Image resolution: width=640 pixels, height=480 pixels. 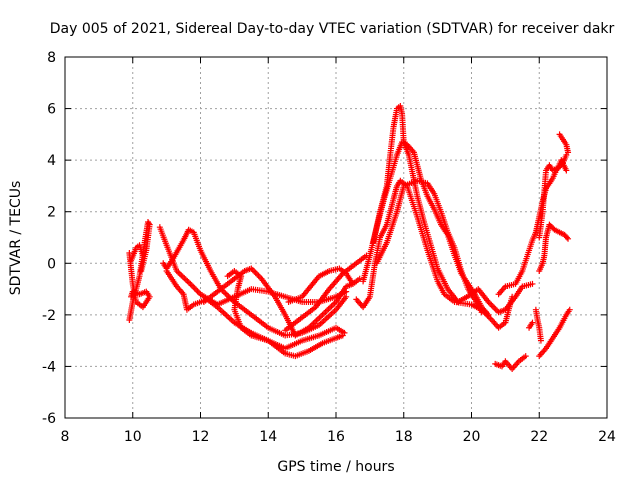 What do you see at coordinates (404, 437) in the screenshot?
I see `x-tick-label: 18` at bounding box center [404, 437].